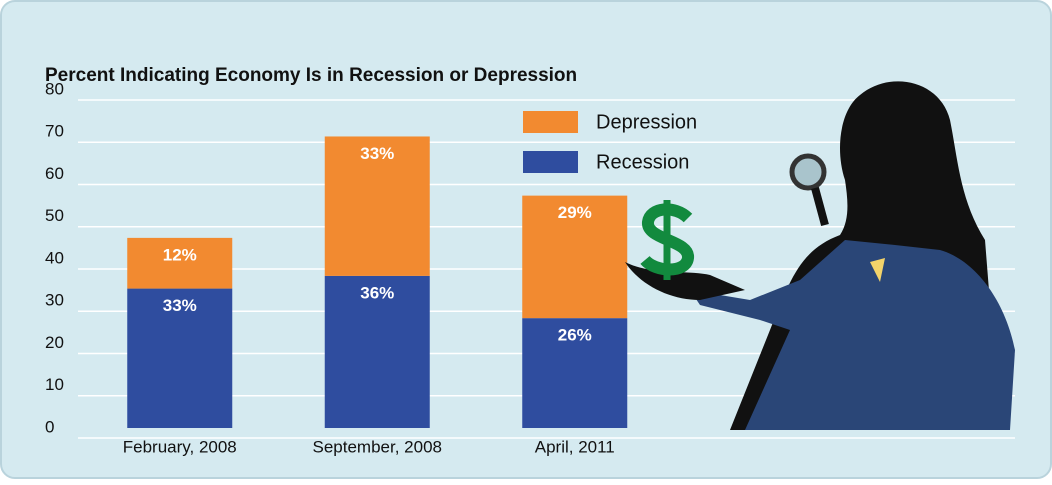 This screenshot has width=1052, height=485. I want to click on y-tick-label: 70, so click(54, 131).